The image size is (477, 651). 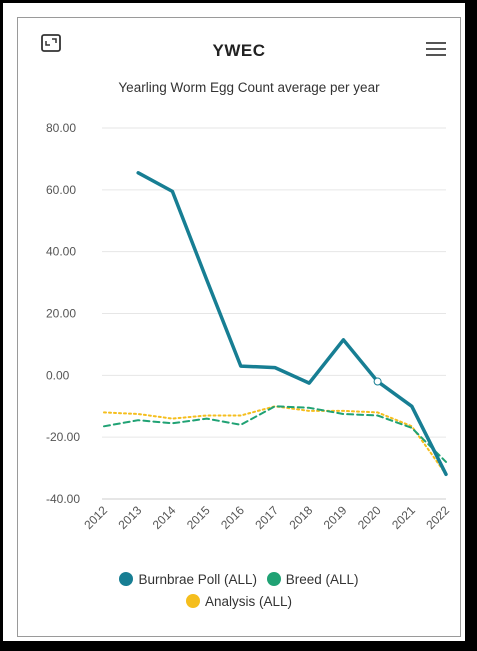 I want to click on y-tick-label: -40.00, so click(x=63, y=499).